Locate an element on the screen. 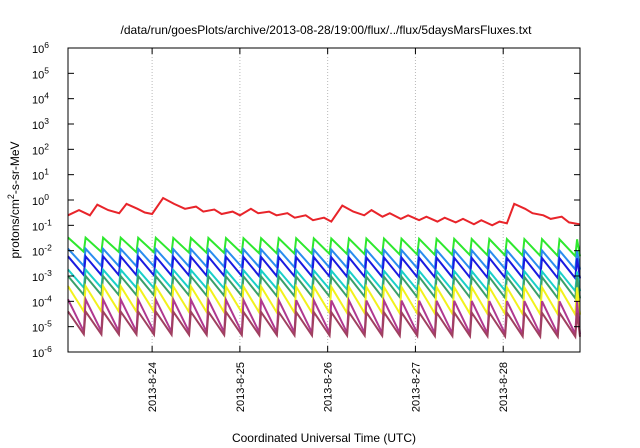  x-tick-label: 2013-8-26 is located at coordinates (329, 387).